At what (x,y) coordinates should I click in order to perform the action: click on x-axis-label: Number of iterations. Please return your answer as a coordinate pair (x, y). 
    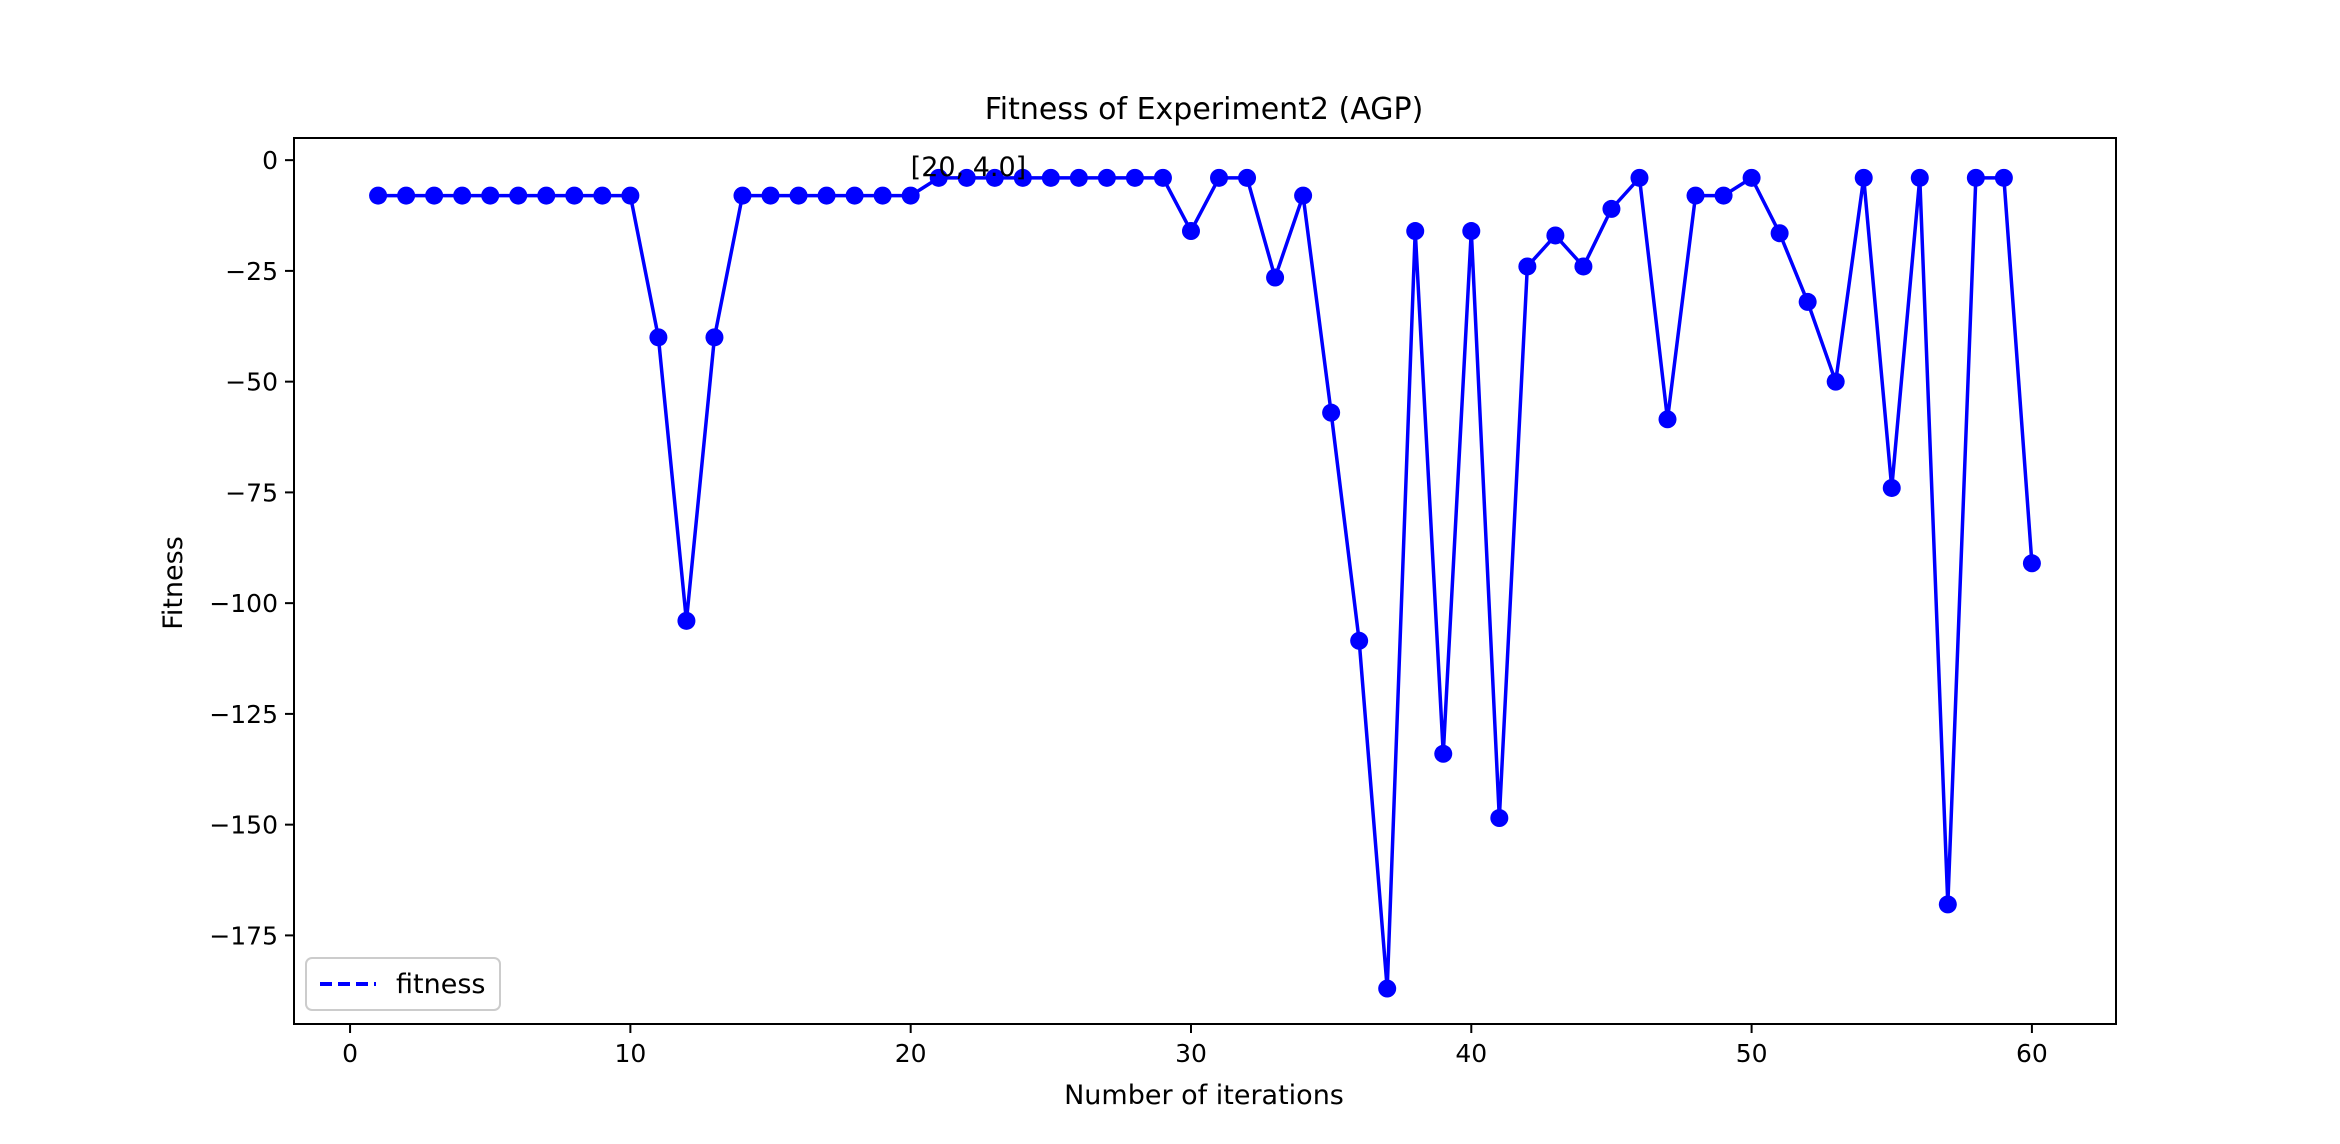
    Looking at the image, I should click on (1204, 1095).